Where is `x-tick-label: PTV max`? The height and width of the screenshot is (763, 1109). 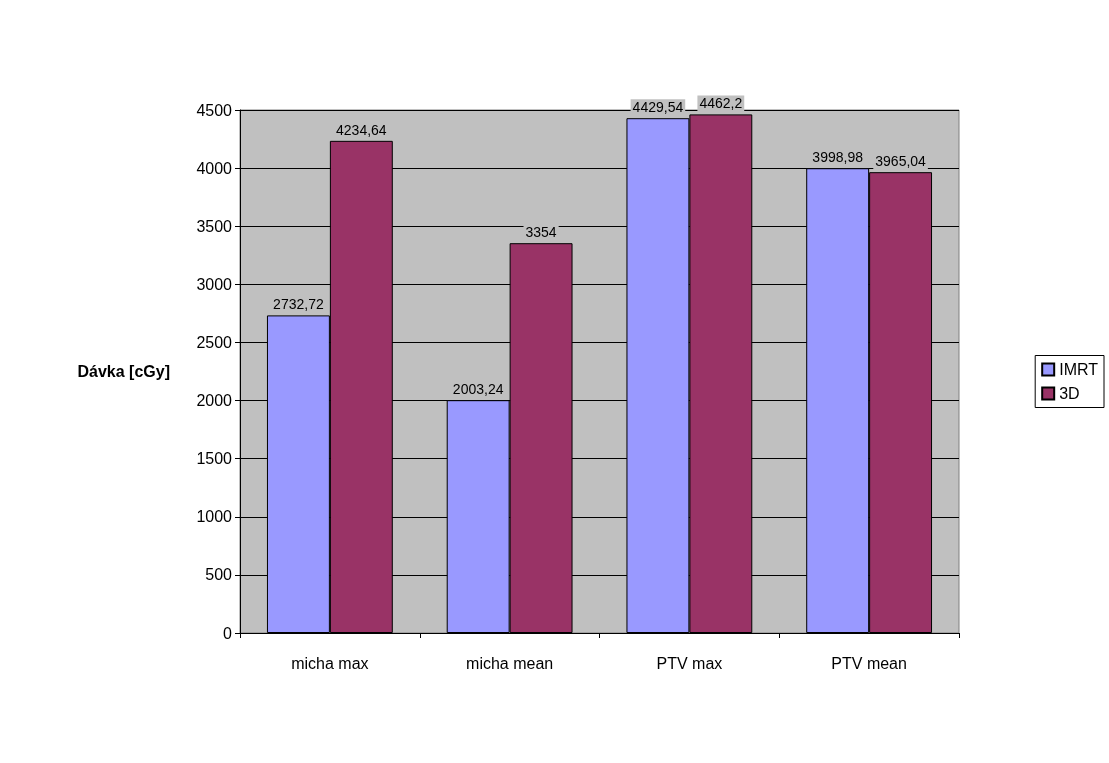 x-tick-label: PTV max is located at coordinates (689, 663).